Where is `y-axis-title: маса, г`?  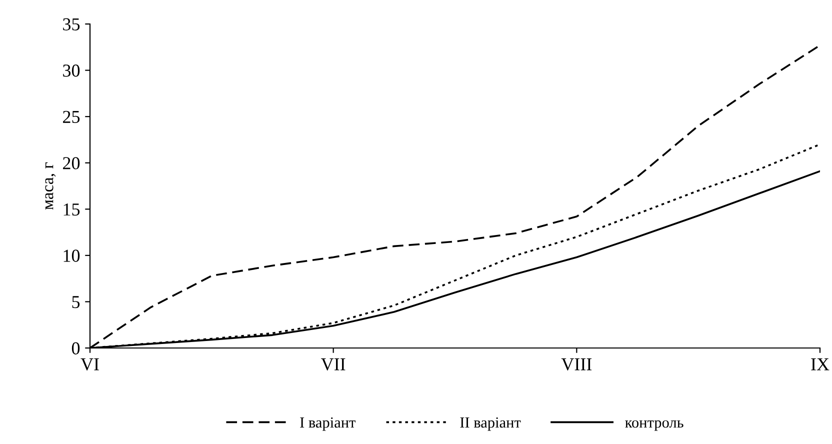 y-axis-title: маса, г is located at coordinates (50, 186).